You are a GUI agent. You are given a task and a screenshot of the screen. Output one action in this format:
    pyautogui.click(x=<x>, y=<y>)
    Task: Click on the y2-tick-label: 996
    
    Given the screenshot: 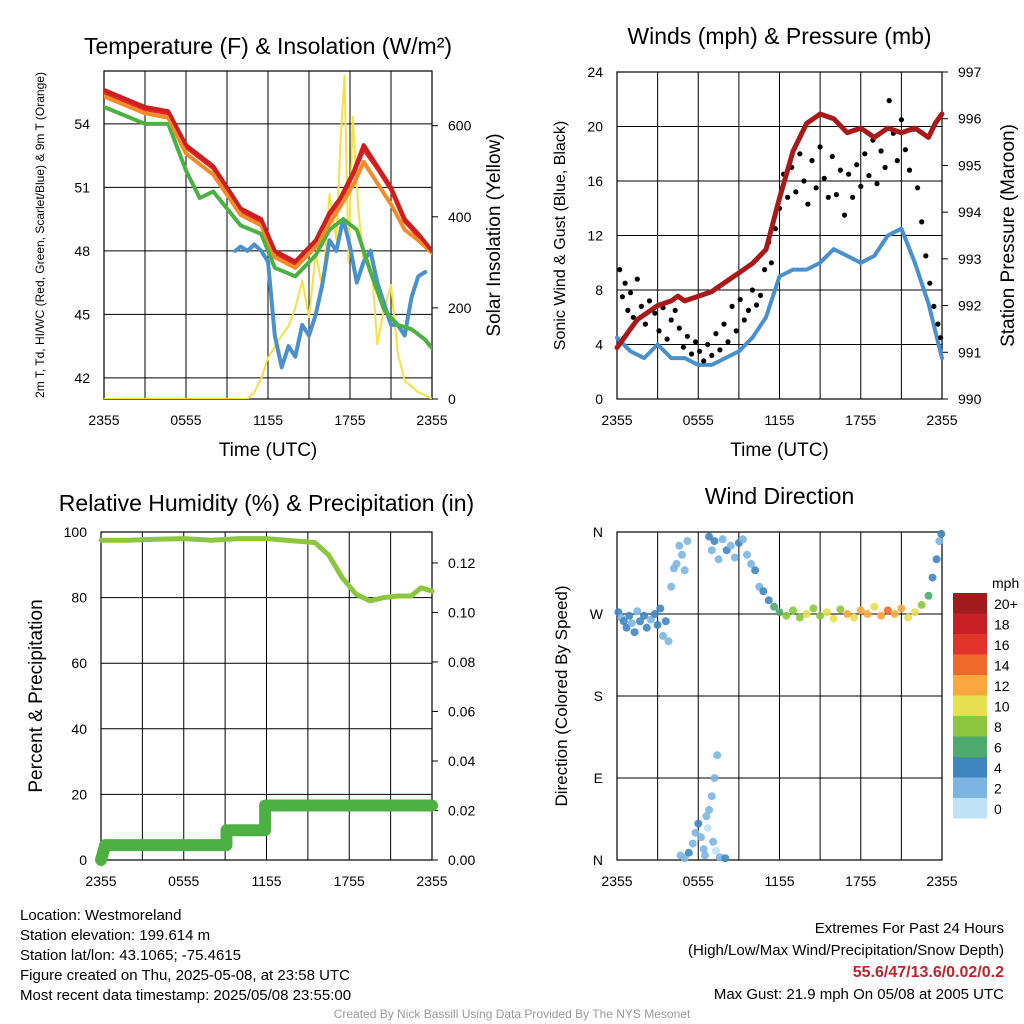 What is the action you would take?
    pyautogui.click(x=970, y=119)
    